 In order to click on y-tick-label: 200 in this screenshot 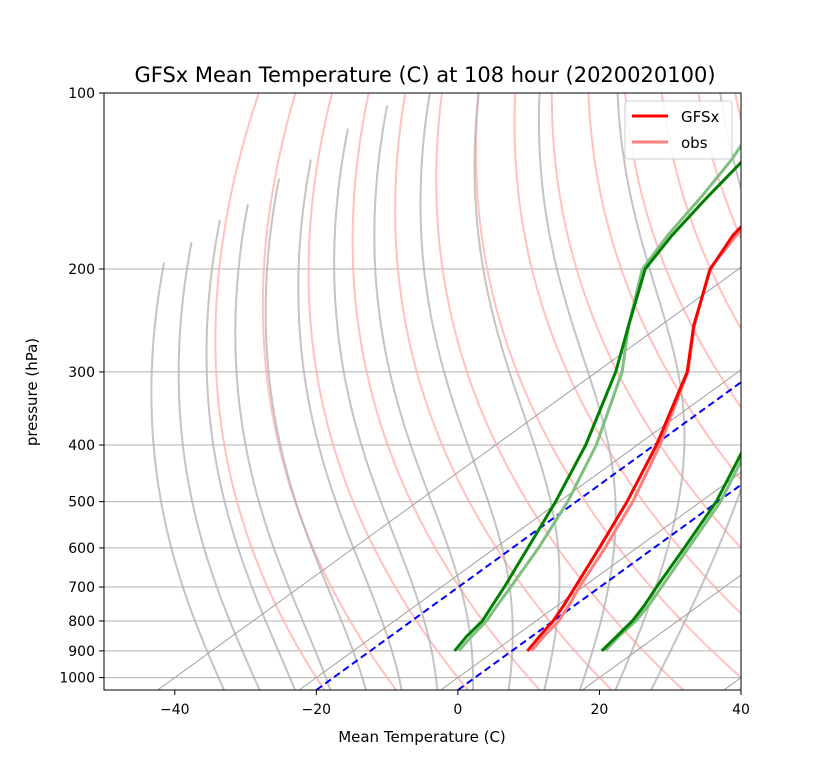, I will do `click(81, 270)`.